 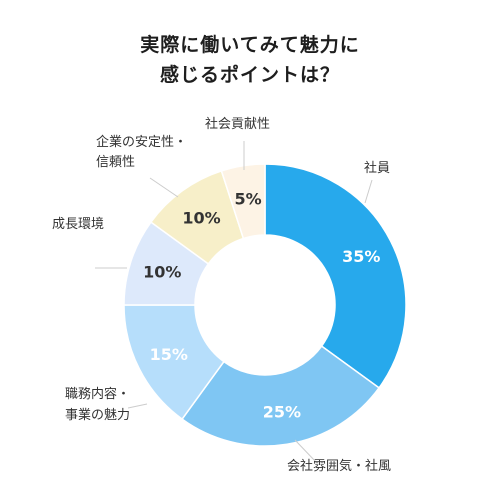 What do you see at coordinates (377, 168) in the screenshot?
I see `callout-label-1-line-1: 社員` at bounding box center [377, 168].